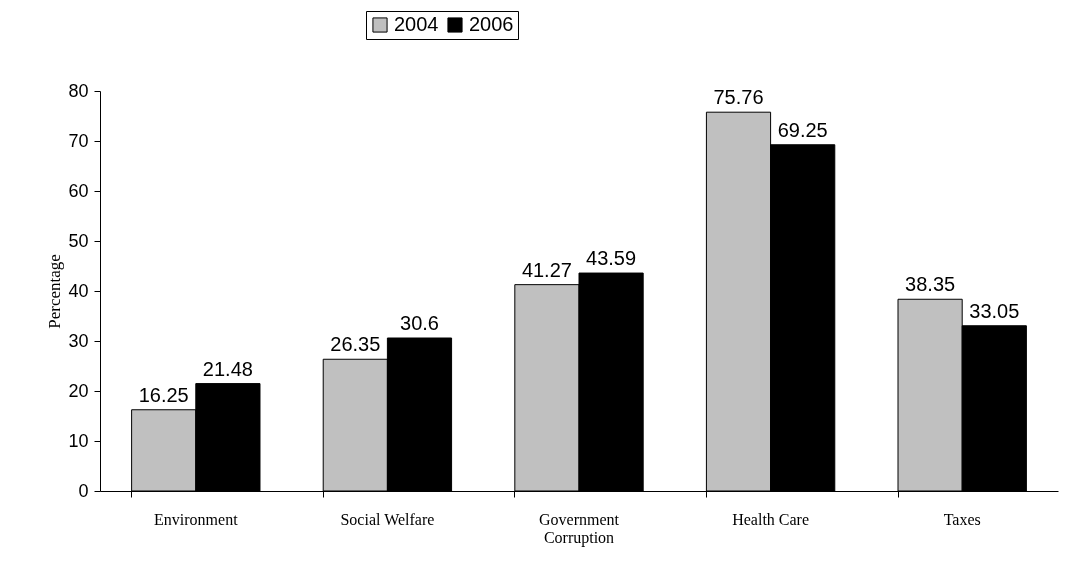  I want to click on y-tick-label: 70, so click(78, 140).